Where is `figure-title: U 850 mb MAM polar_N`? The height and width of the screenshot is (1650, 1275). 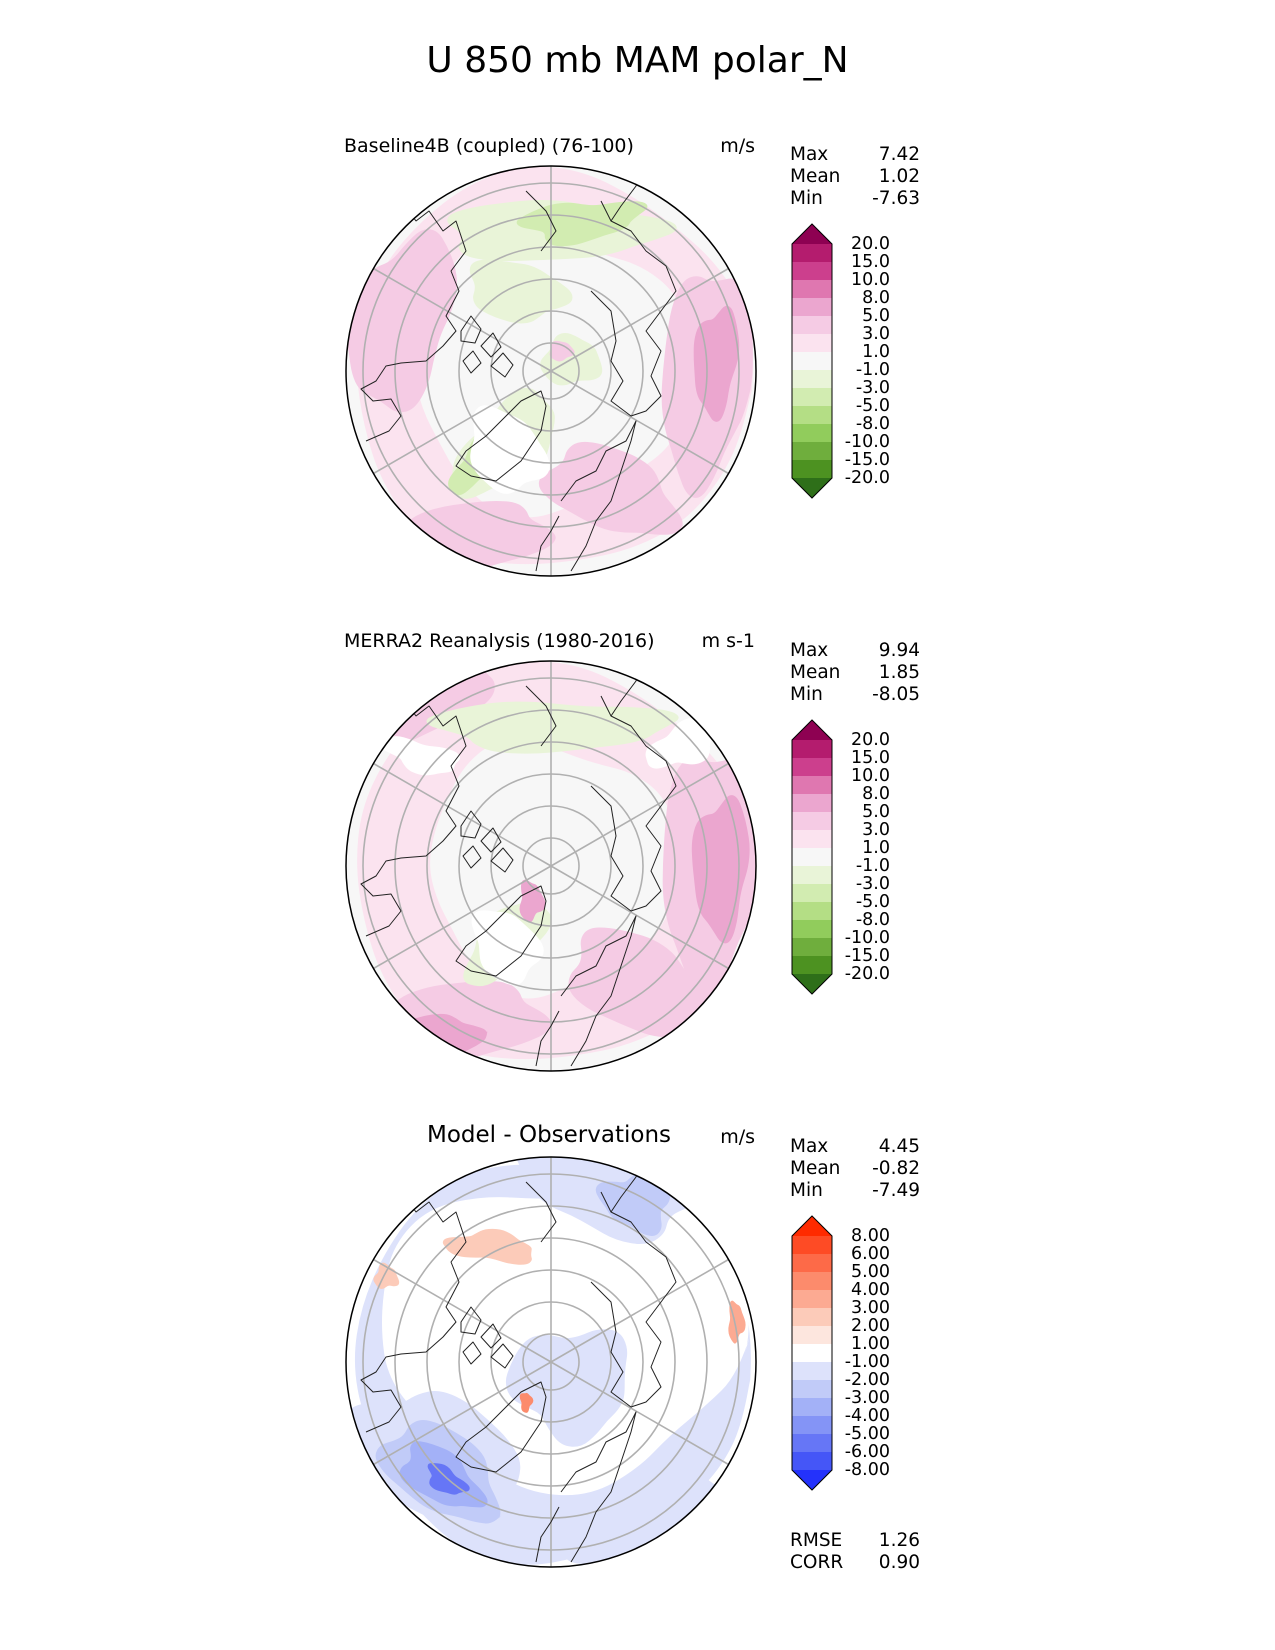 figure-title: U 850 mb MAM polar_N is located at coordinates (637, 60).